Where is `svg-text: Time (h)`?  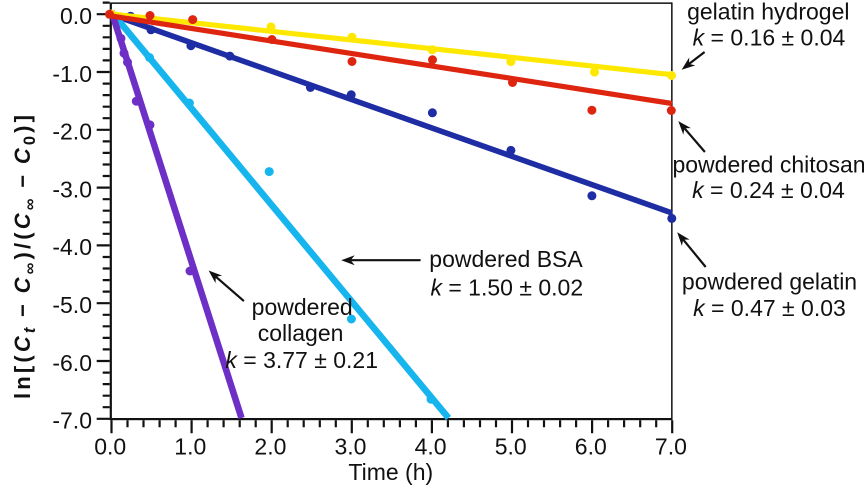 svg-text: Time (h) is located at coordinates (390, 472).